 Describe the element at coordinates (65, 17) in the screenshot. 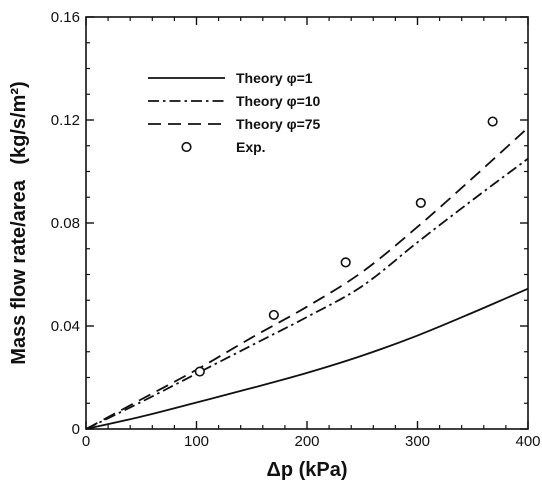

I see `y-tick-label: 0.16` at that location.